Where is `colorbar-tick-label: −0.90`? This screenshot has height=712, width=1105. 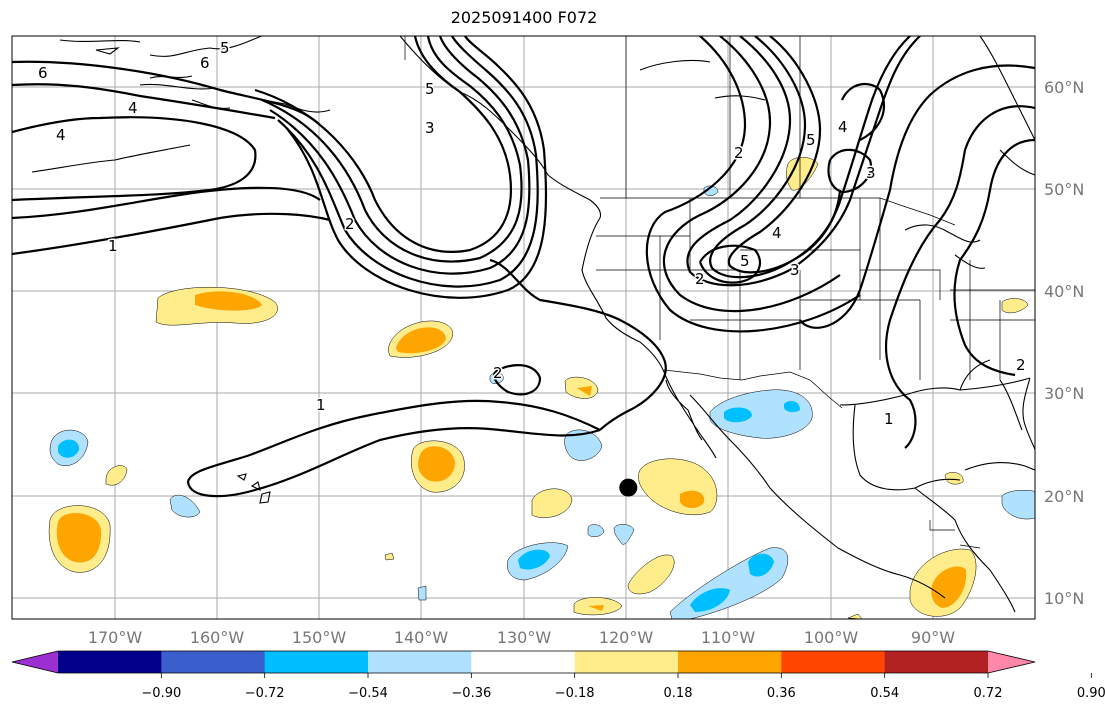 colorbar-tick-label: −0.90 is located at coordinates (161, 693).